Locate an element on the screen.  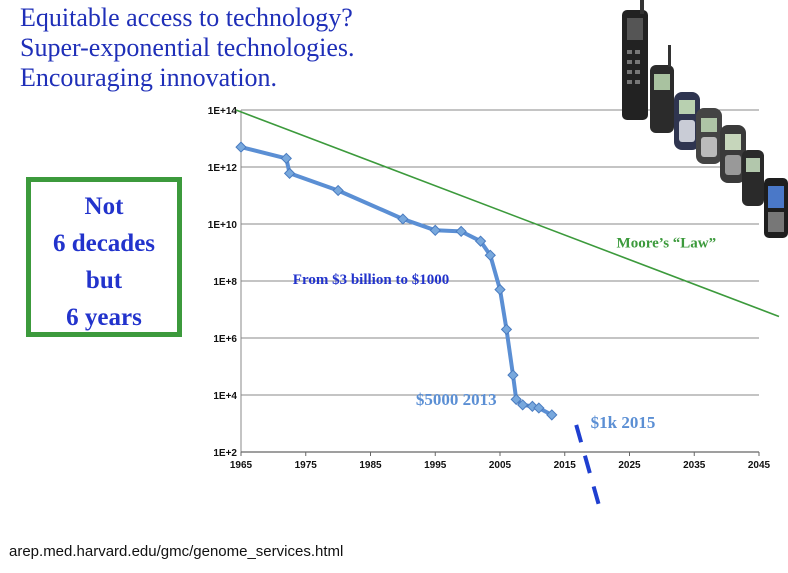
annotation-3: Moore’s “Law” is located at coordinates (667, 243).